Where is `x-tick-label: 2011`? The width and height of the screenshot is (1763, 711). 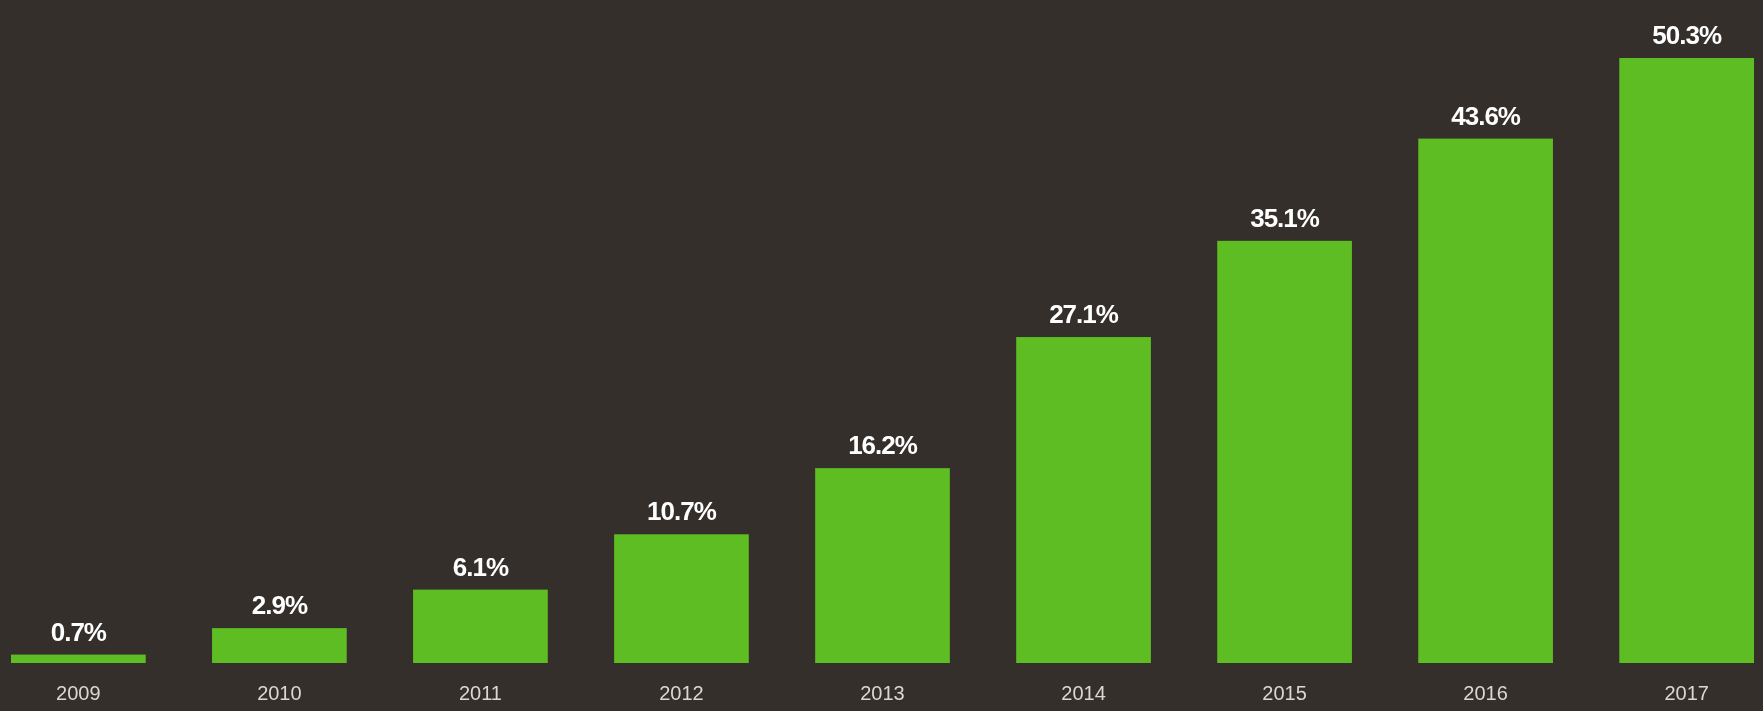
x-tick-label: 2011 is located at coordinates (480, 693).